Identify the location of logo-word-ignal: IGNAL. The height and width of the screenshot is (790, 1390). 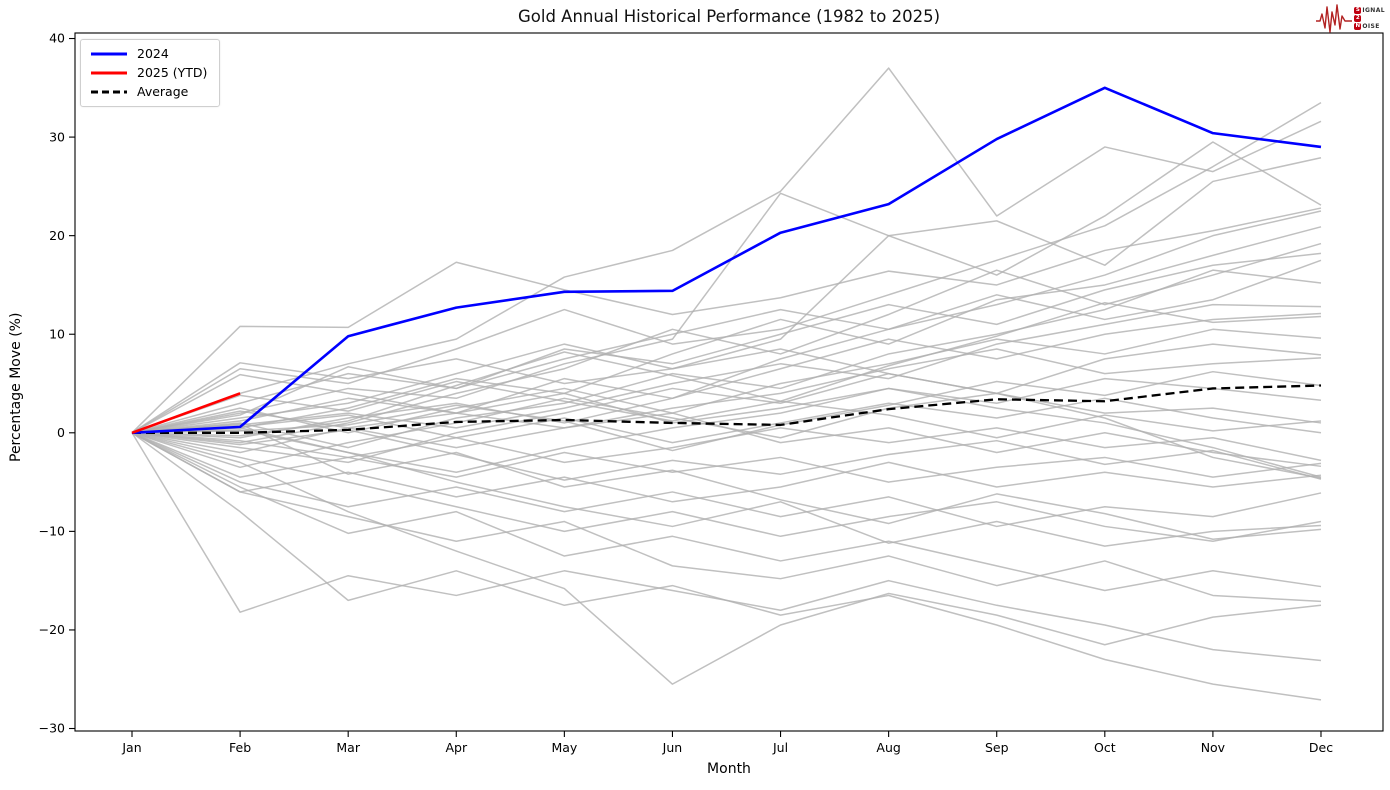
(1373, 10).